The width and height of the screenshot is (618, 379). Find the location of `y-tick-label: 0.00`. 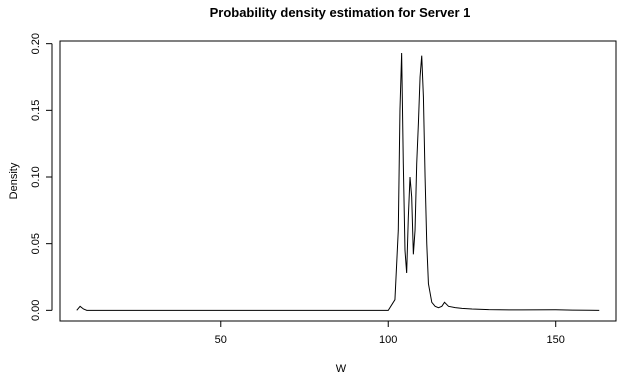

y-tick-label: 0.00 is located at coordinates (36, 310).